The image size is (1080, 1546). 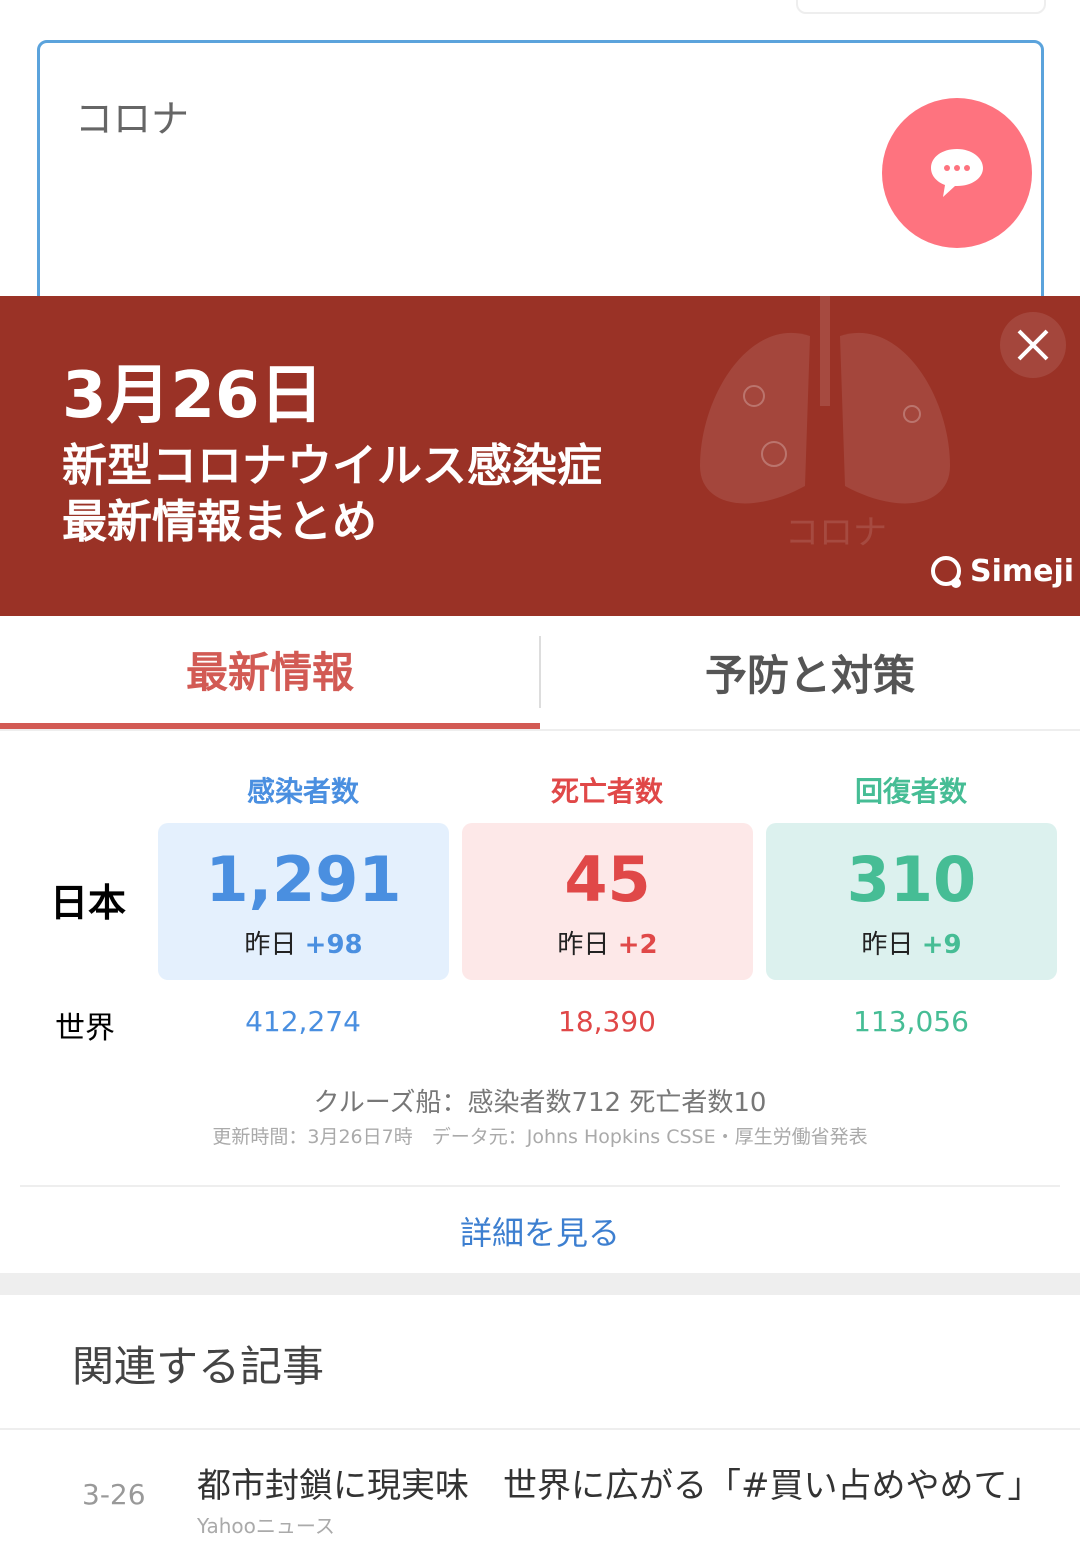 I want to click on japan-deaths-delta: +2, so click(x=637, y=945).